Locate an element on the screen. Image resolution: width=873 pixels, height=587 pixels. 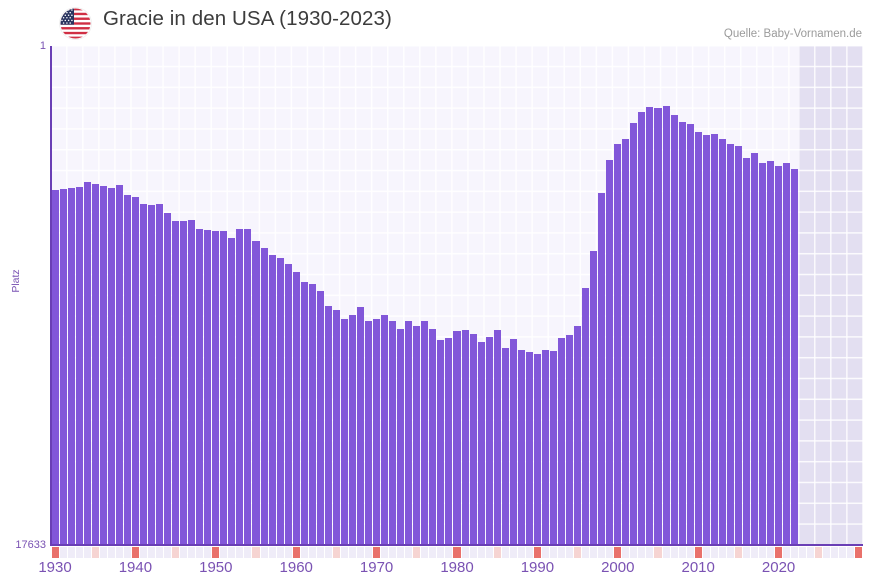
x-axis-labels: 1930 1940 1950 1960 1970 1980 1990 2000 2010 2020 is located at coordinates (436, 571).